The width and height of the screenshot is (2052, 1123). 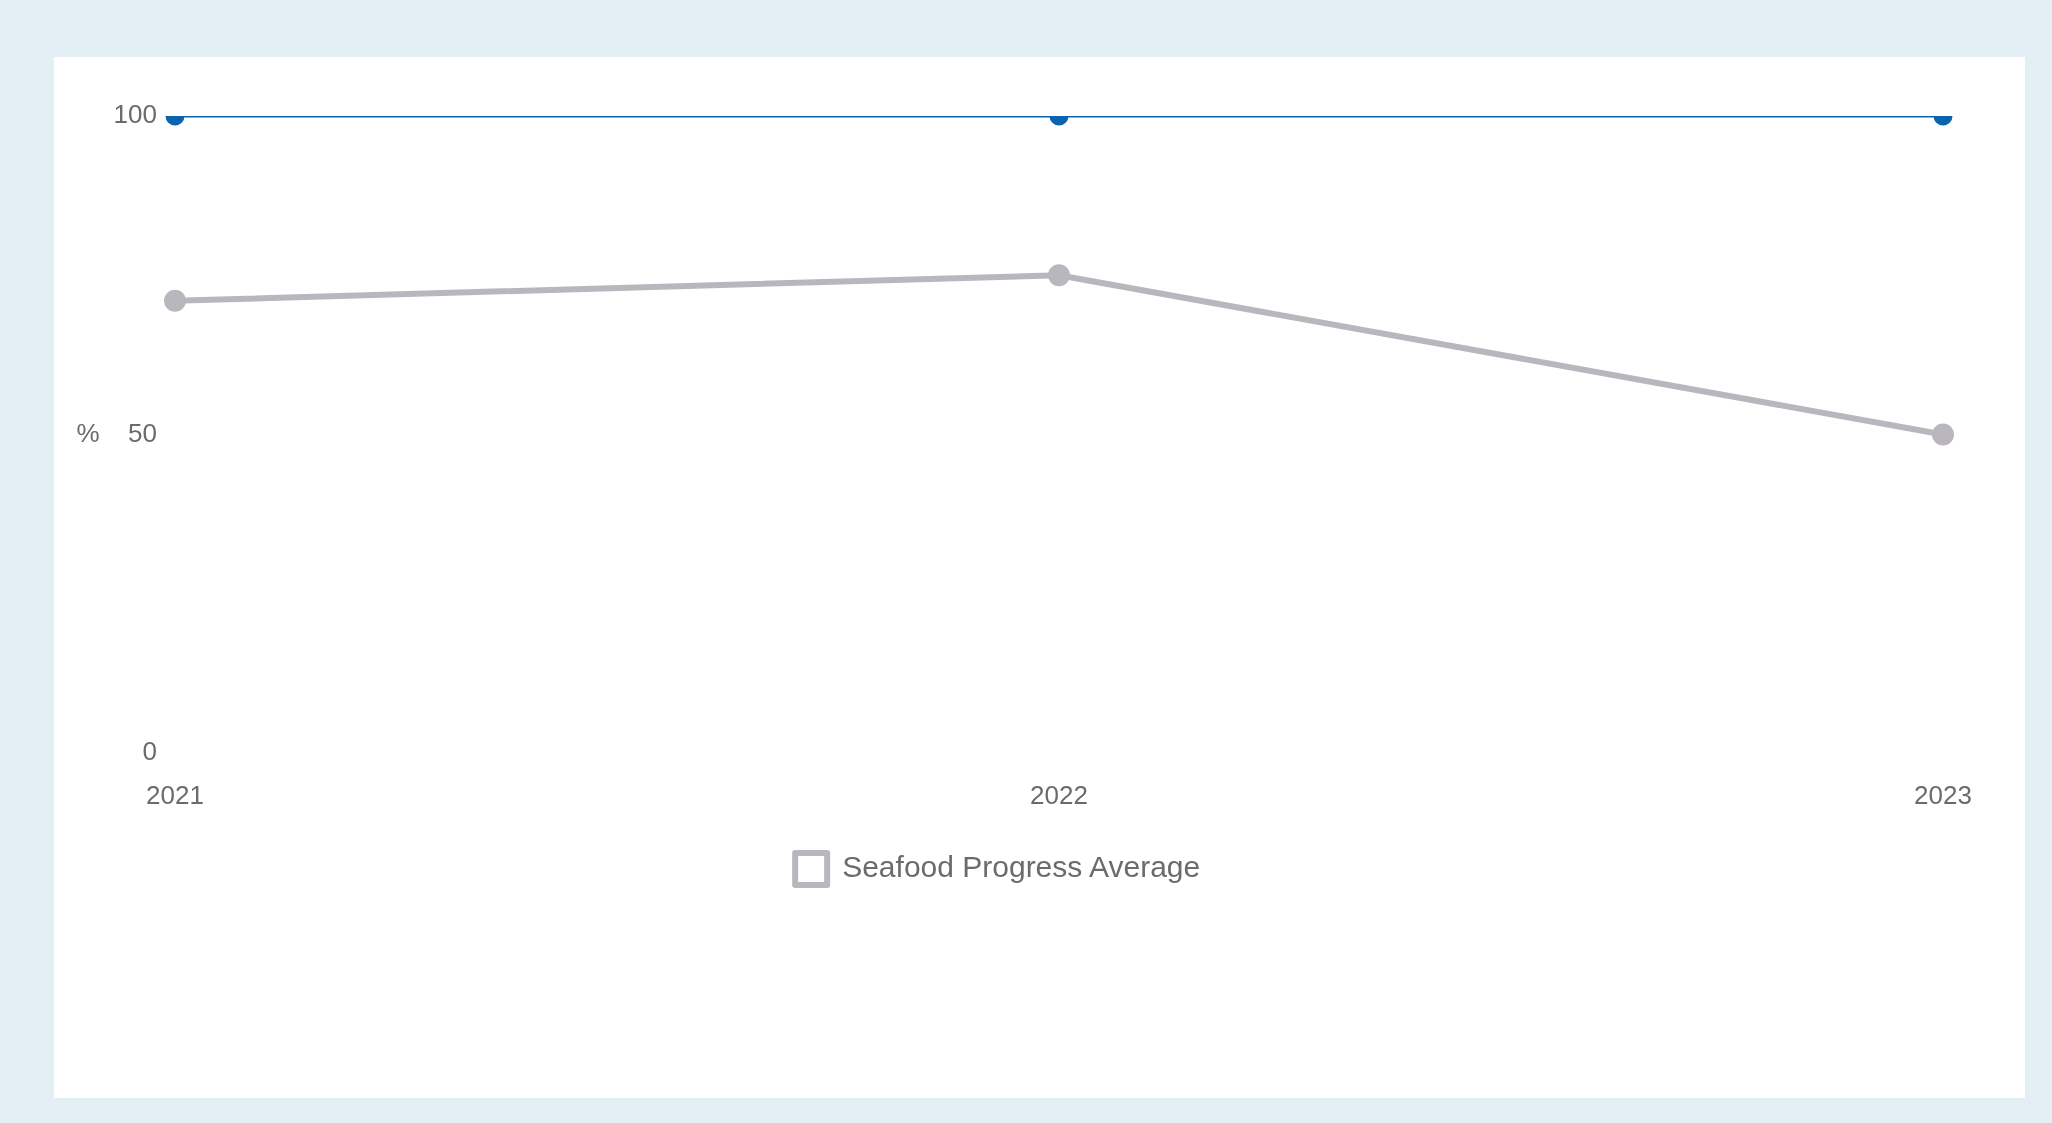 What do you see at coordinates (175, 794) in the screenshot?
I see `x-tick-label: 2021` at bounding box center [175, 794].